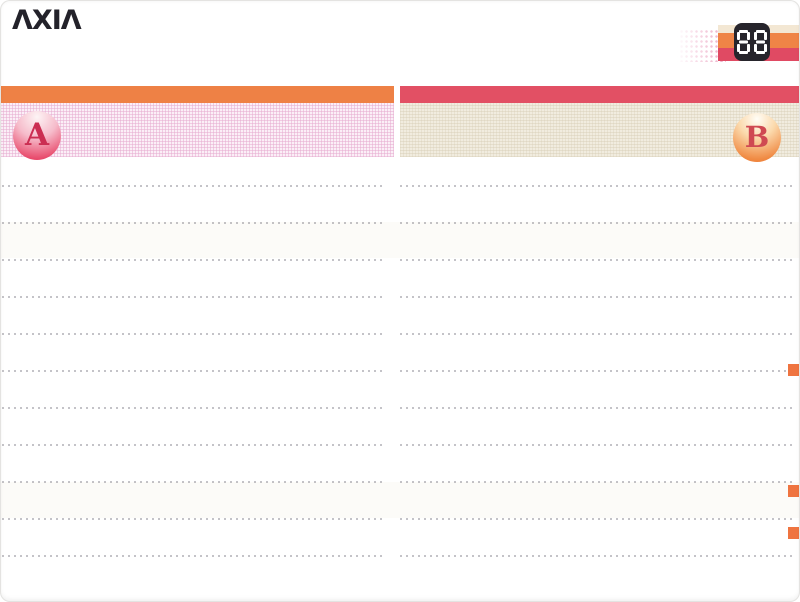 This screenshot has width=800, height=602. Describe the element at coordinates (197, 130) in the screenshot. I see `side-a-halftone-panel` at that location.